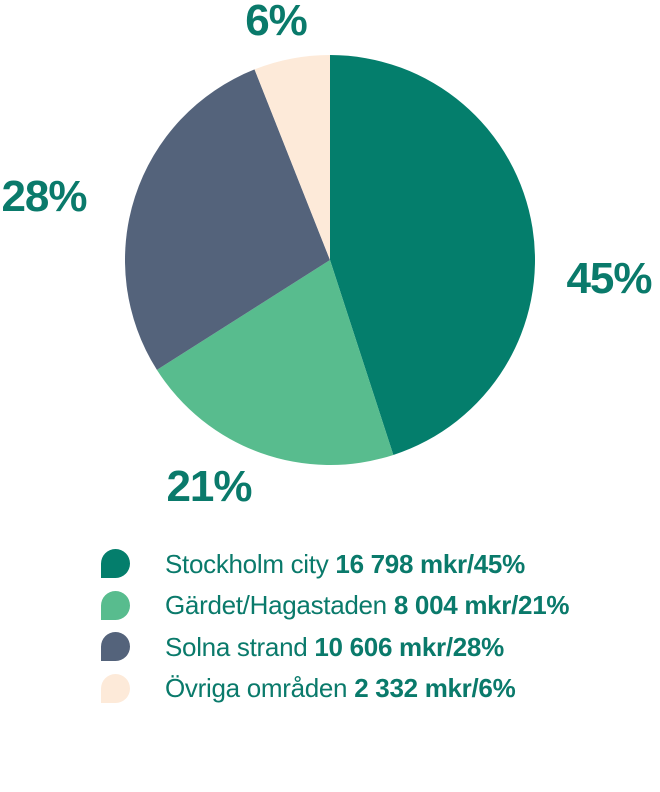 This screenshot has width=660, height=792. I want to click on slice-percentage-label-gardet-hagastaden: 21%, so click(209, 486).